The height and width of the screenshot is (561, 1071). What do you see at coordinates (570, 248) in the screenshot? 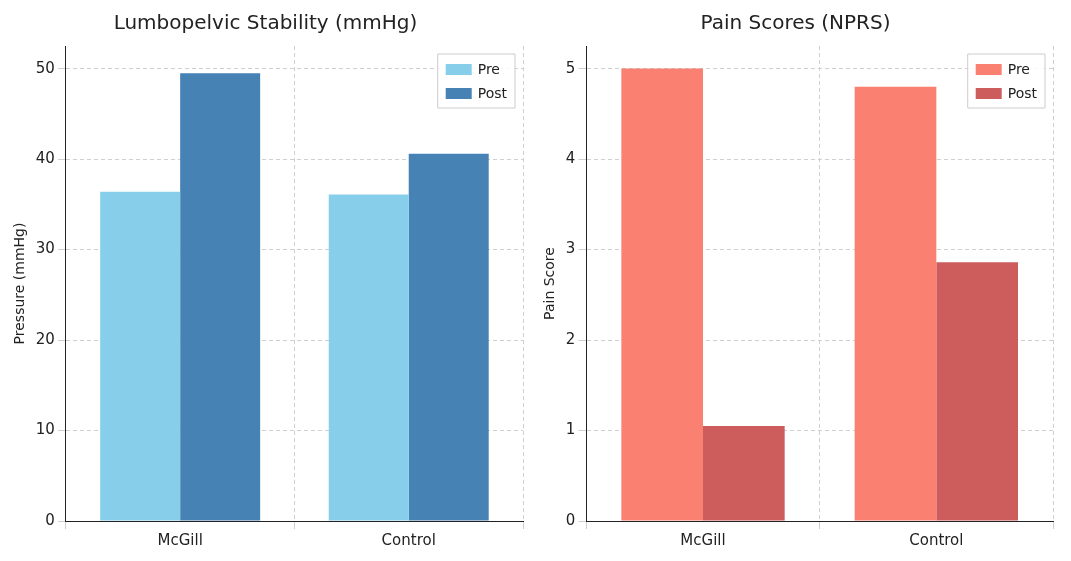
I see `y-tick-label: 3` at bounding box center [570, 248].